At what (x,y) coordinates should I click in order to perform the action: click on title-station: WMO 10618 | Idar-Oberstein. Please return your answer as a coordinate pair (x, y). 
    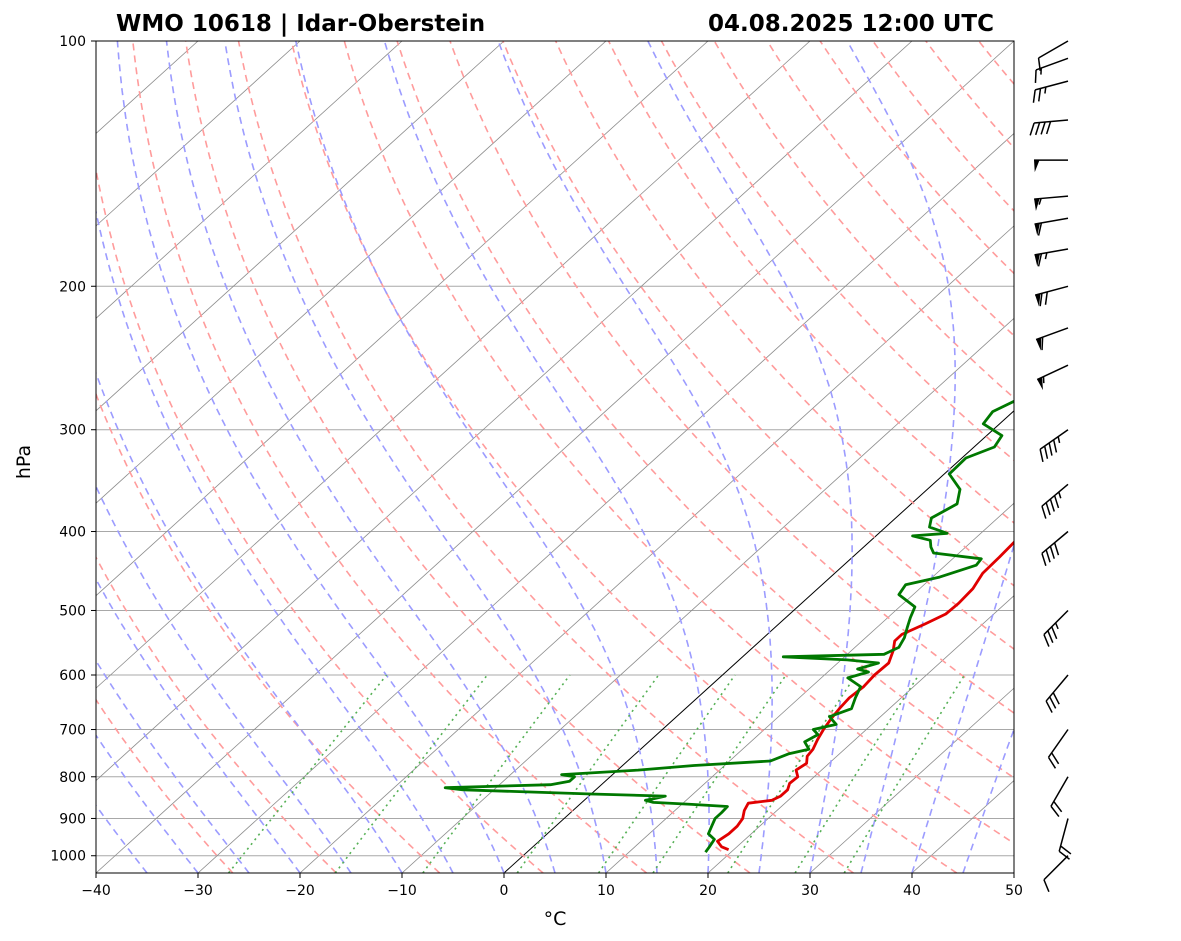
    Looking at the image, I should click on (300, 24).